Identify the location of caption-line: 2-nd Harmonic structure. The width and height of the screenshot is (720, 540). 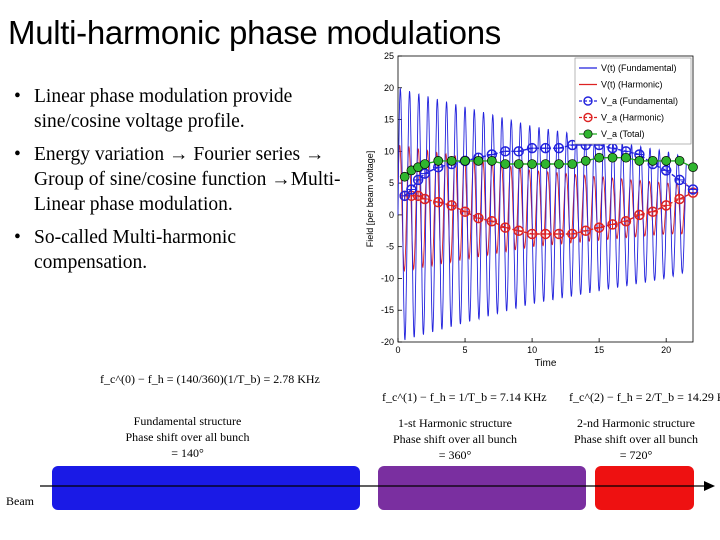
(636, 423).